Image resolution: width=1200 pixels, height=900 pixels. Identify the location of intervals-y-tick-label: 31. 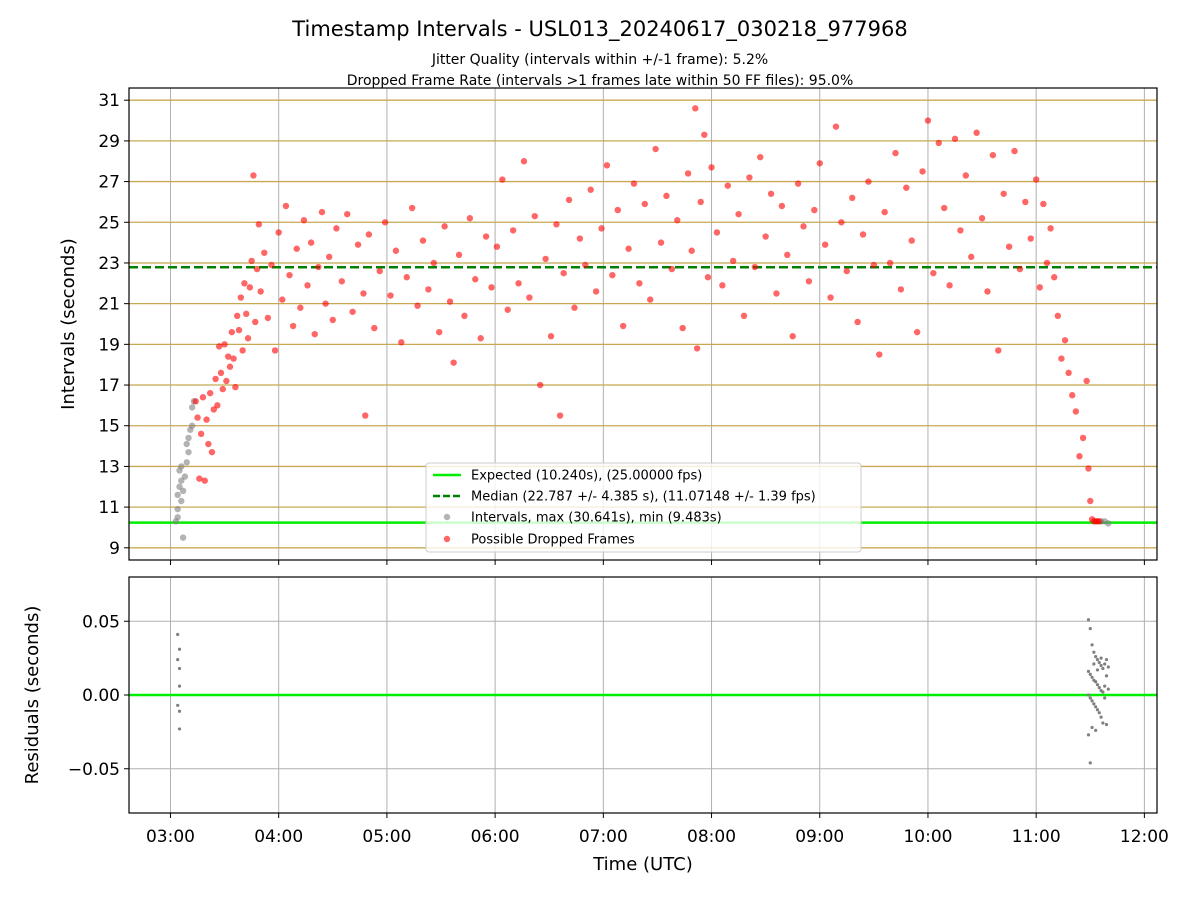
(109, 101).